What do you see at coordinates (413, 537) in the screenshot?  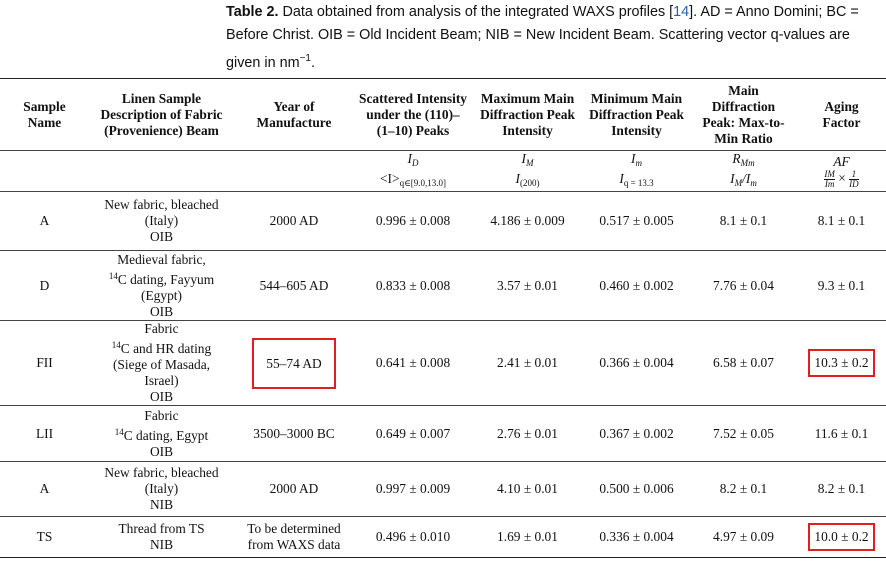 I see `scattered-cell: 0.496 ± 0.010` at bounding box center [413, 537].